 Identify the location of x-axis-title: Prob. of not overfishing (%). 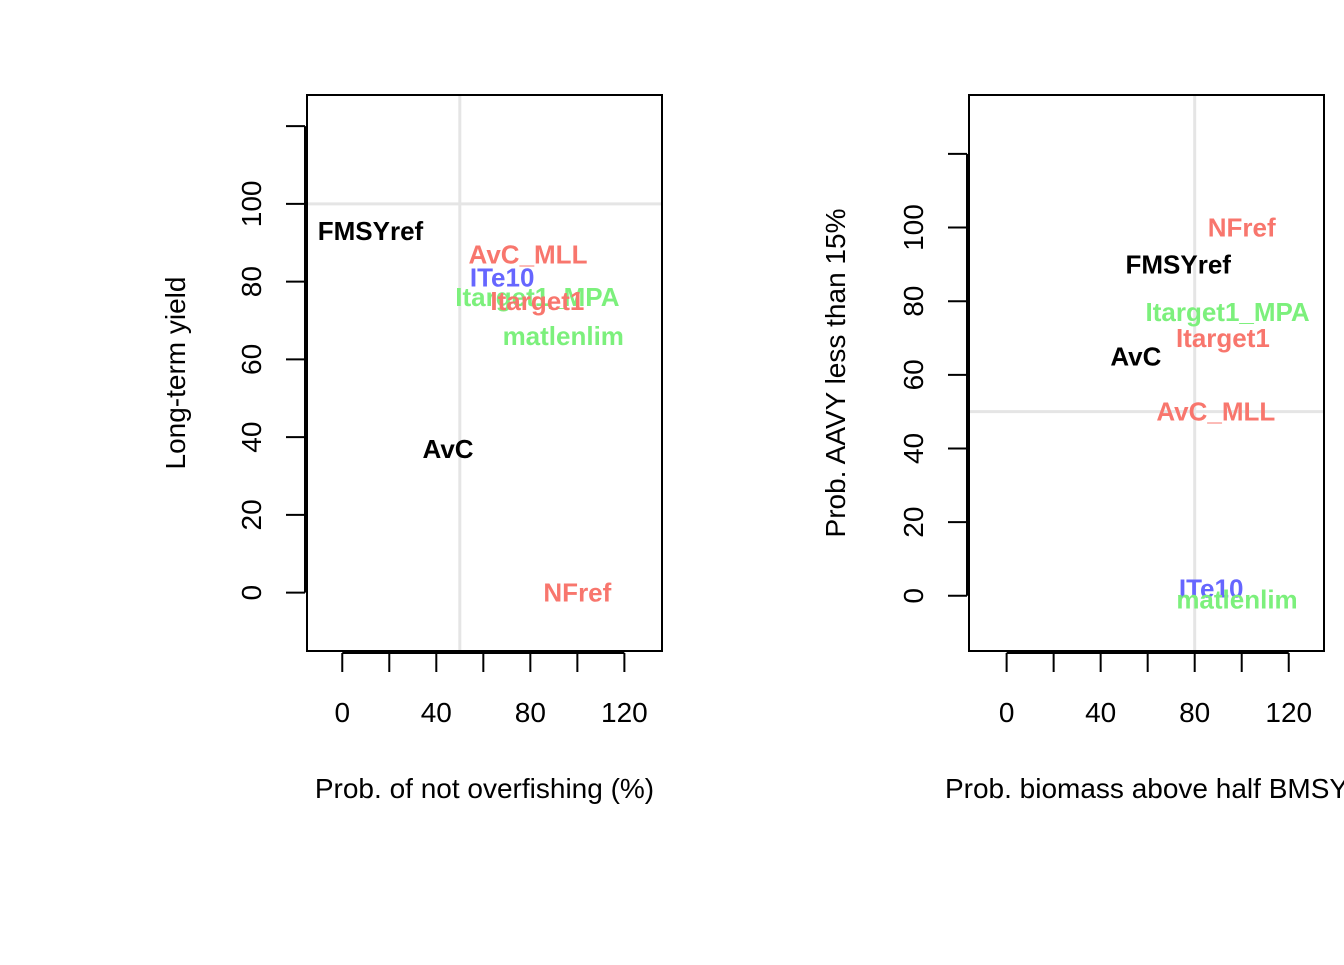
(484, 788).